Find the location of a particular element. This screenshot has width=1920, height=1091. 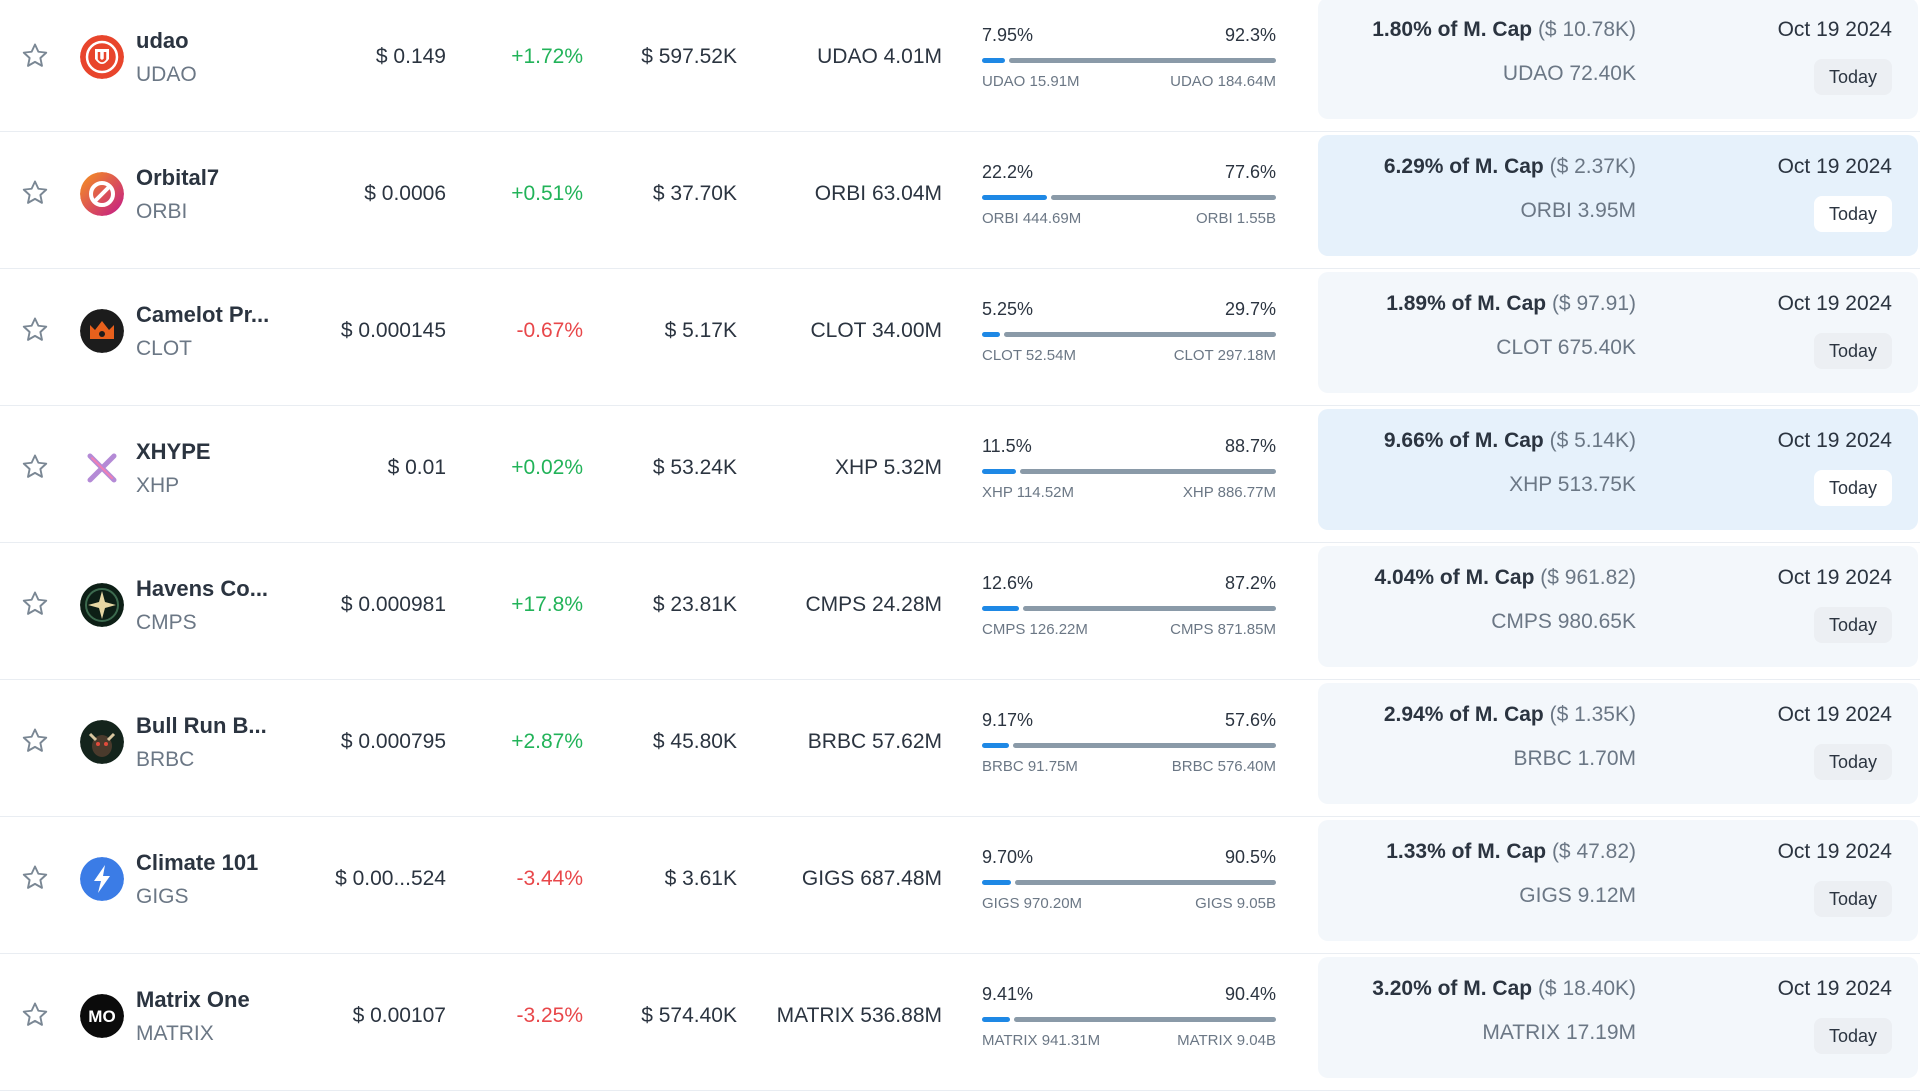

volume-value: BRBC 57.62M is located at coordinates (874, 741).